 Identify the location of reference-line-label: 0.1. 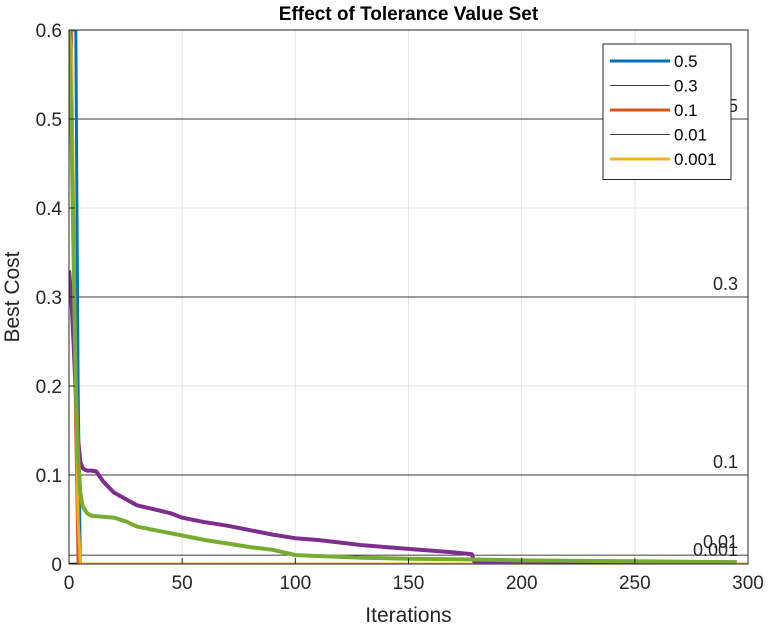
(725, 462).